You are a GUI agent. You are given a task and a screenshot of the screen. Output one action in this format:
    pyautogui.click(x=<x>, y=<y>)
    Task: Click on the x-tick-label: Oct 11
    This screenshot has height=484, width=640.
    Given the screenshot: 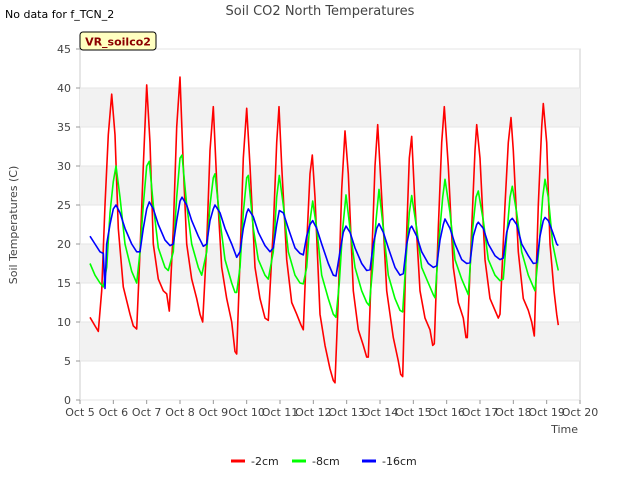 What is the action you would take?
    pyautogui.click(x=280, y=412)
    